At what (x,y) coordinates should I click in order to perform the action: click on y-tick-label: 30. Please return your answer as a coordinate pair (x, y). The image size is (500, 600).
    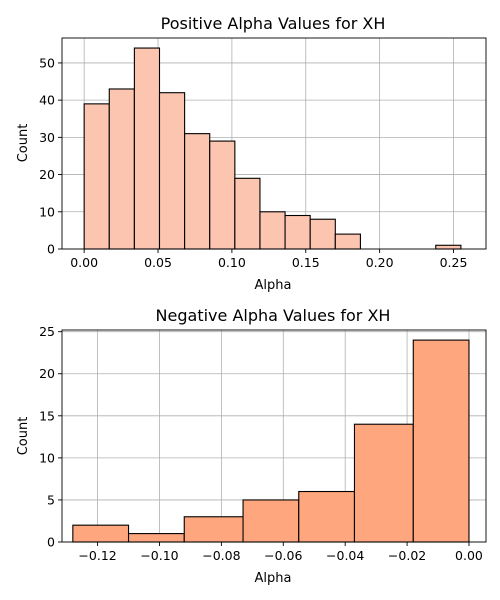
    Looking at the image, I should click on (47, 137).